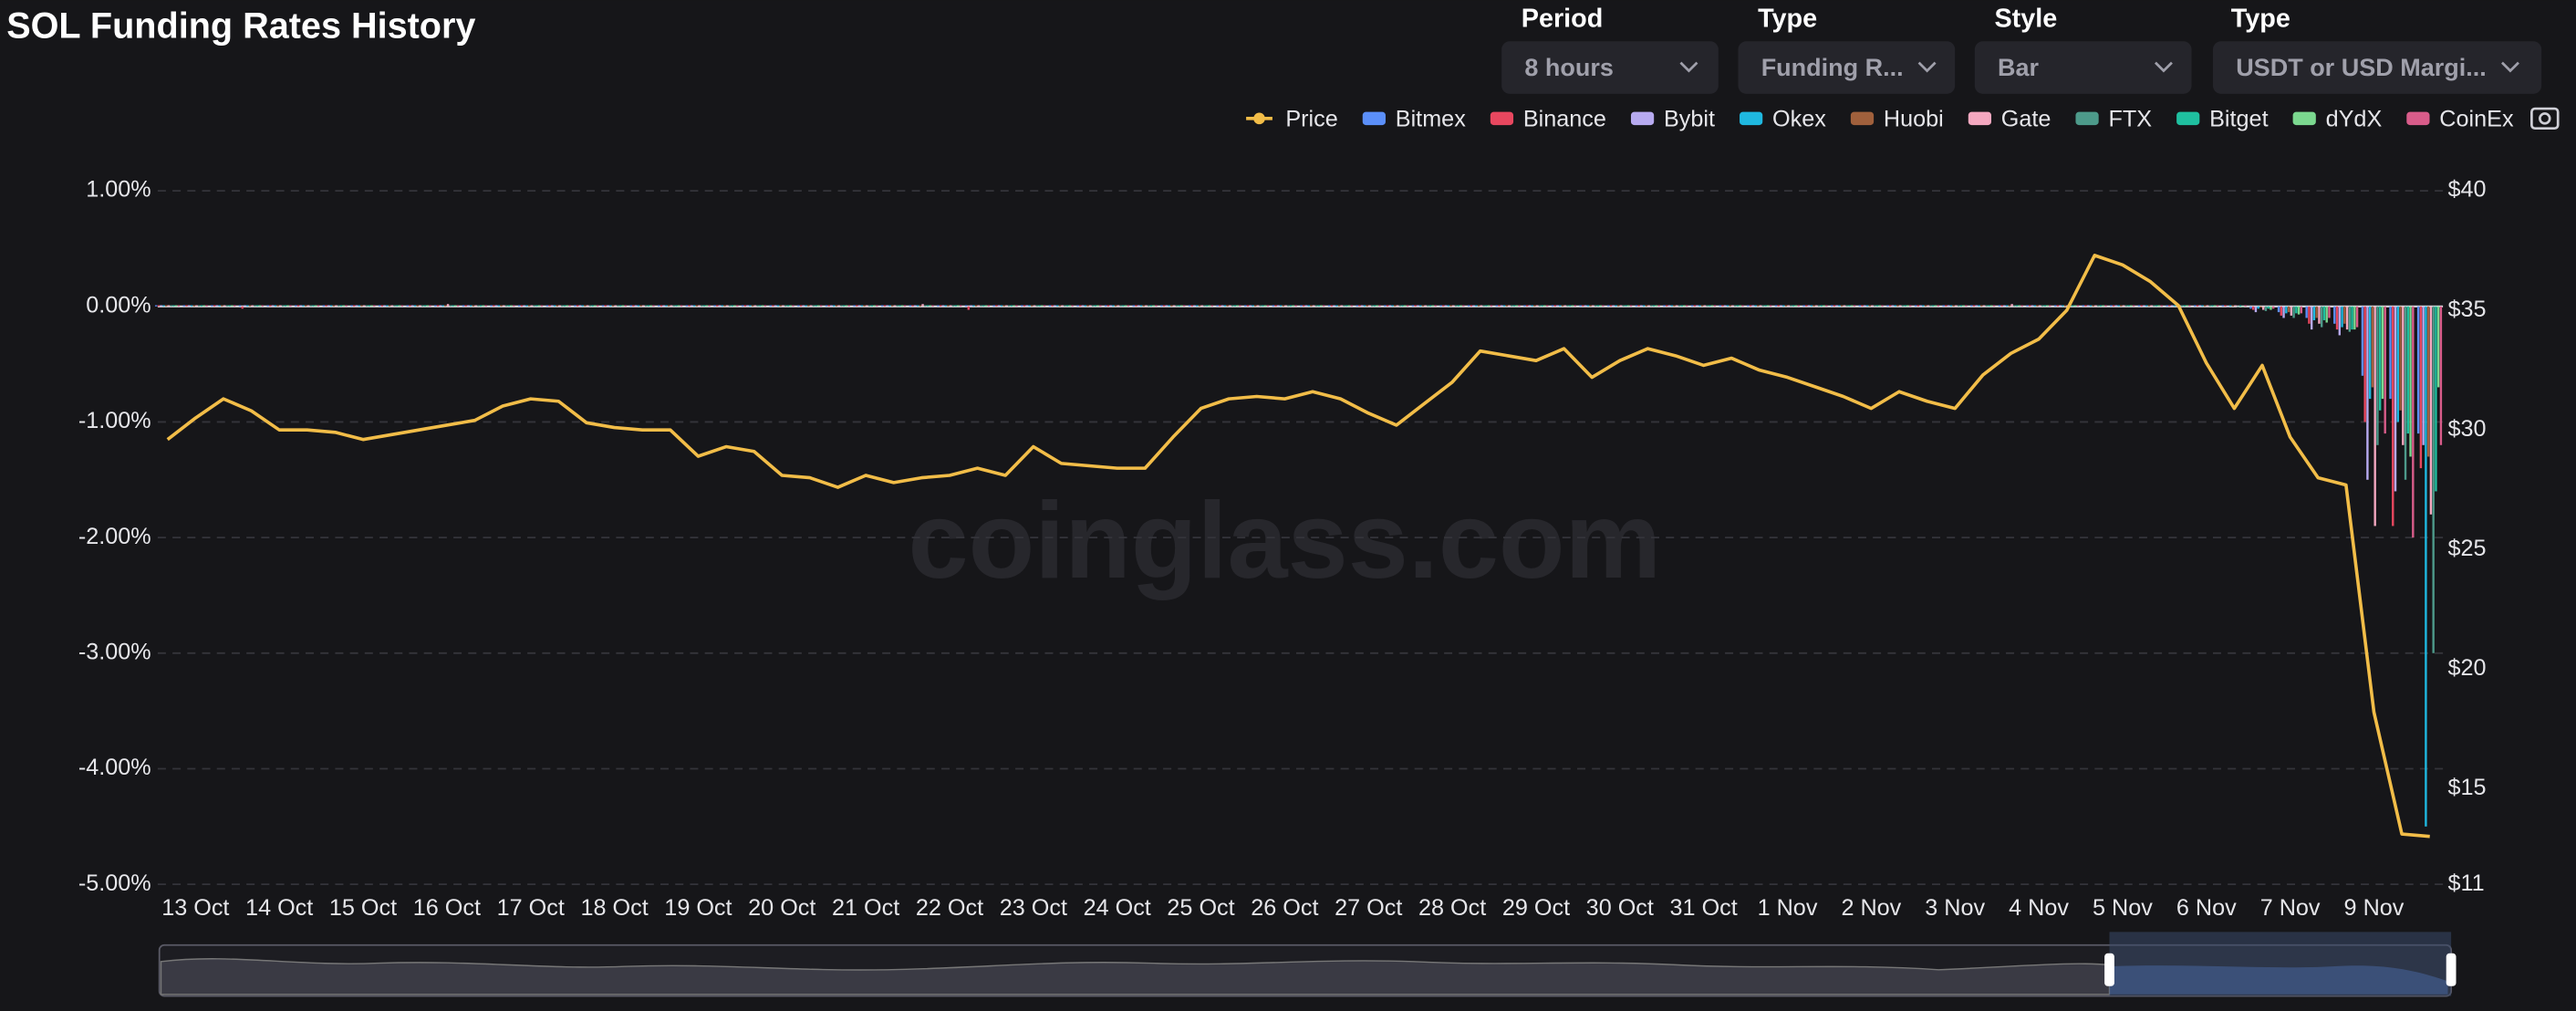 The image size is (2576, 1011). What do you see at coordinates (2188, 118) in the screenshot?
I see `legend-swatch` at bounding box center [2188, 118].